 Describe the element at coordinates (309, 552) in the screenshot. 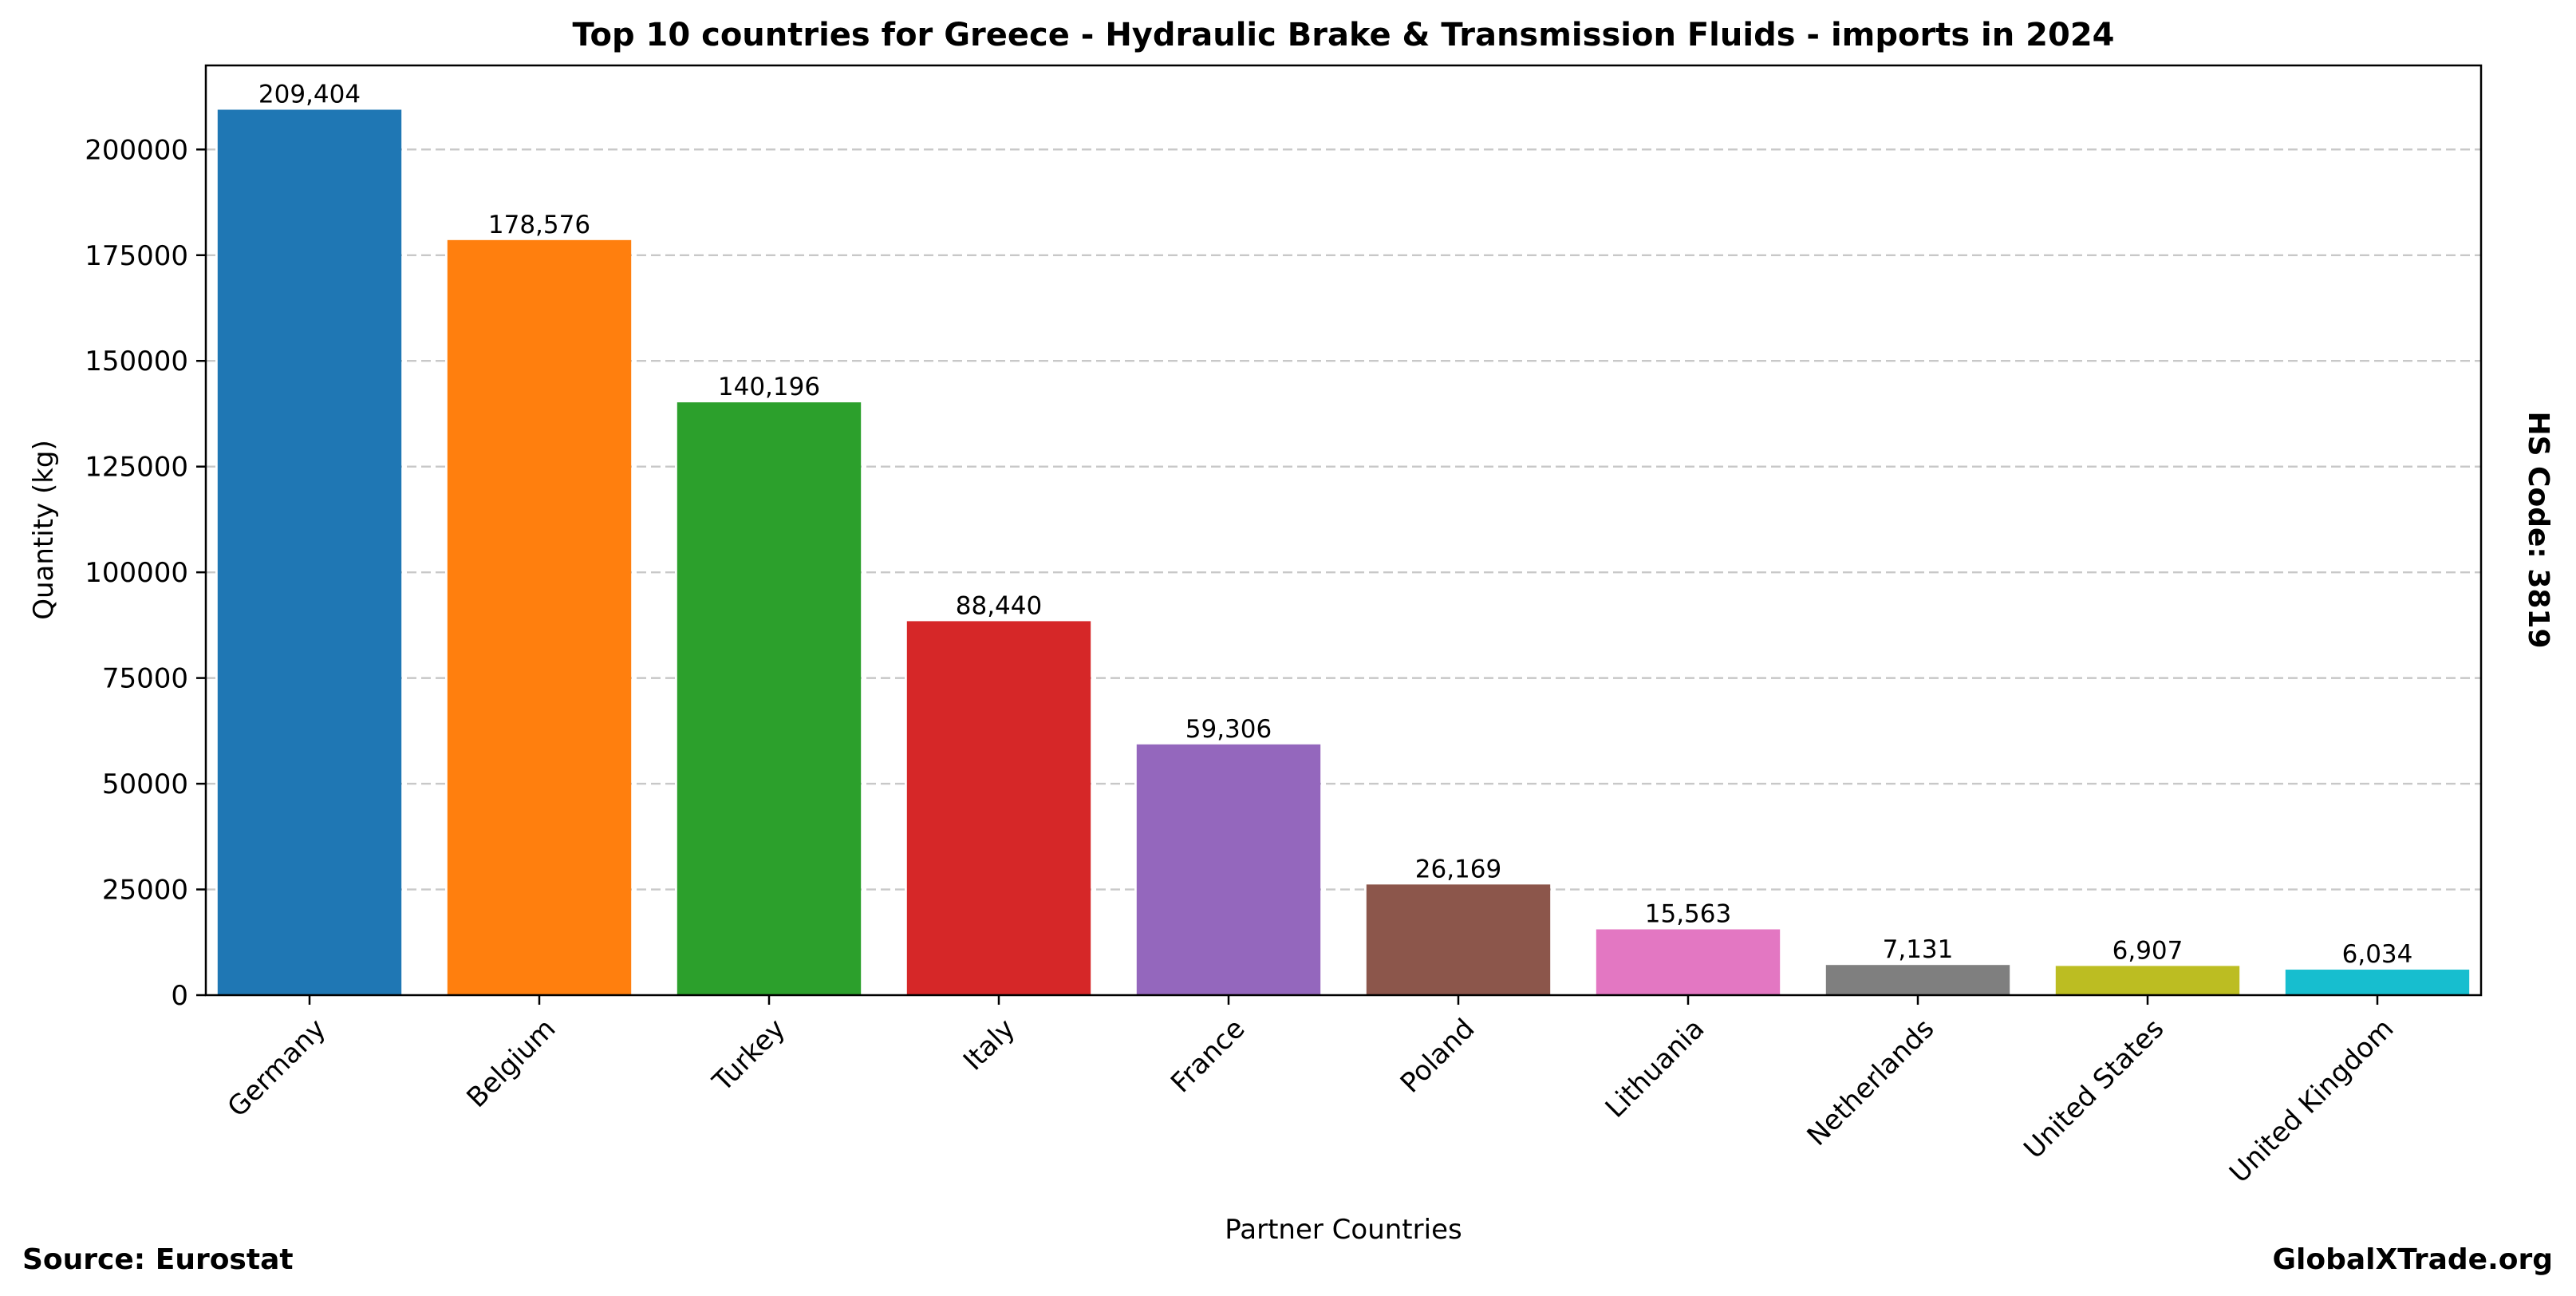

I see `bar-germany` at that location.